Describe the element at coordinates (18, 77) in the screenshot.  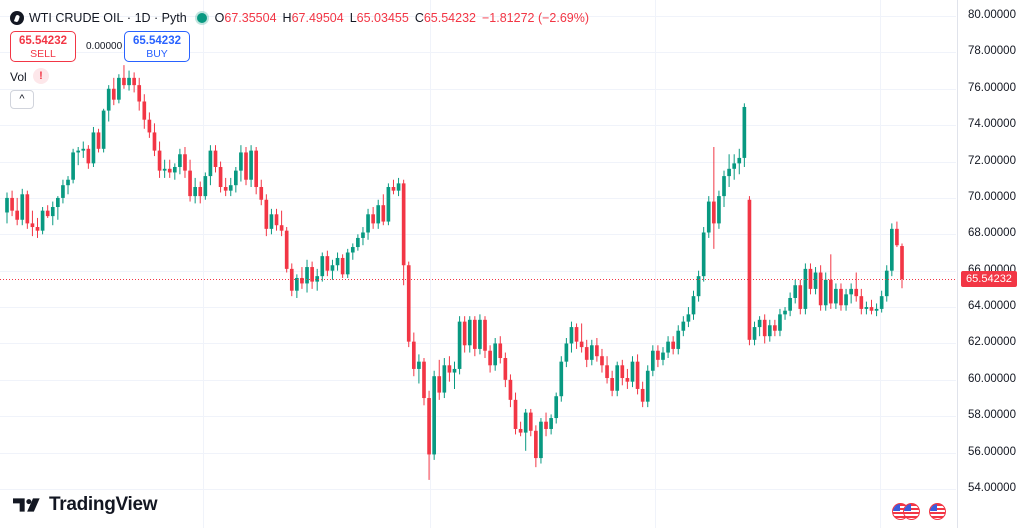
I see `volume-label: Vol` at that location.